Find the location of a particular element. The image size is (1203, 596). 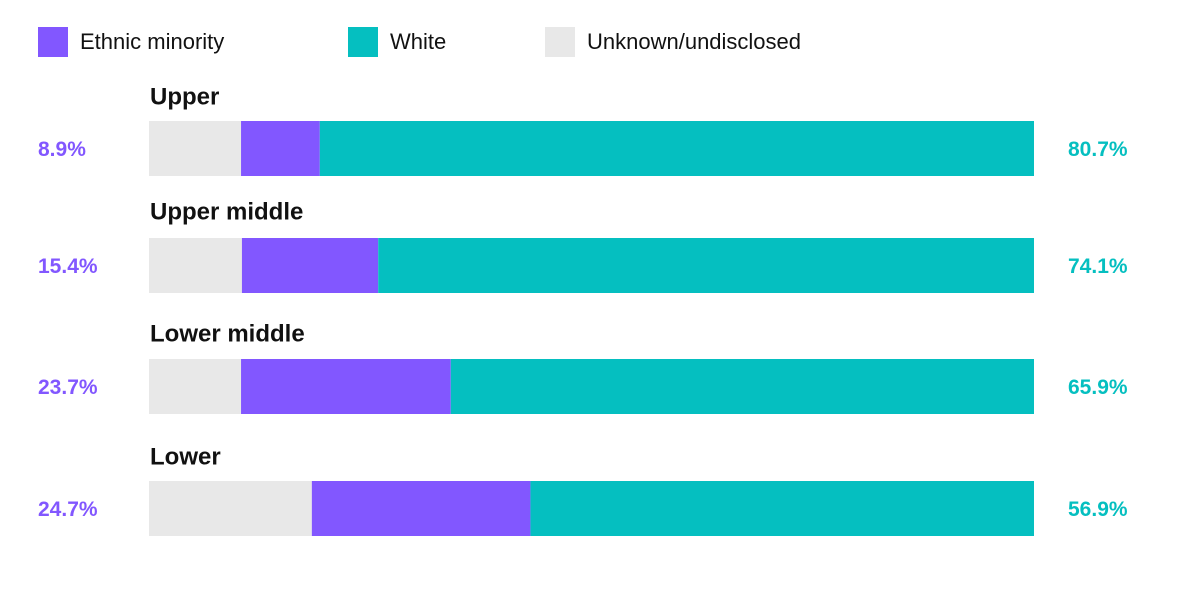

value-label: 65.9% is located at coordinates (1098, 387).